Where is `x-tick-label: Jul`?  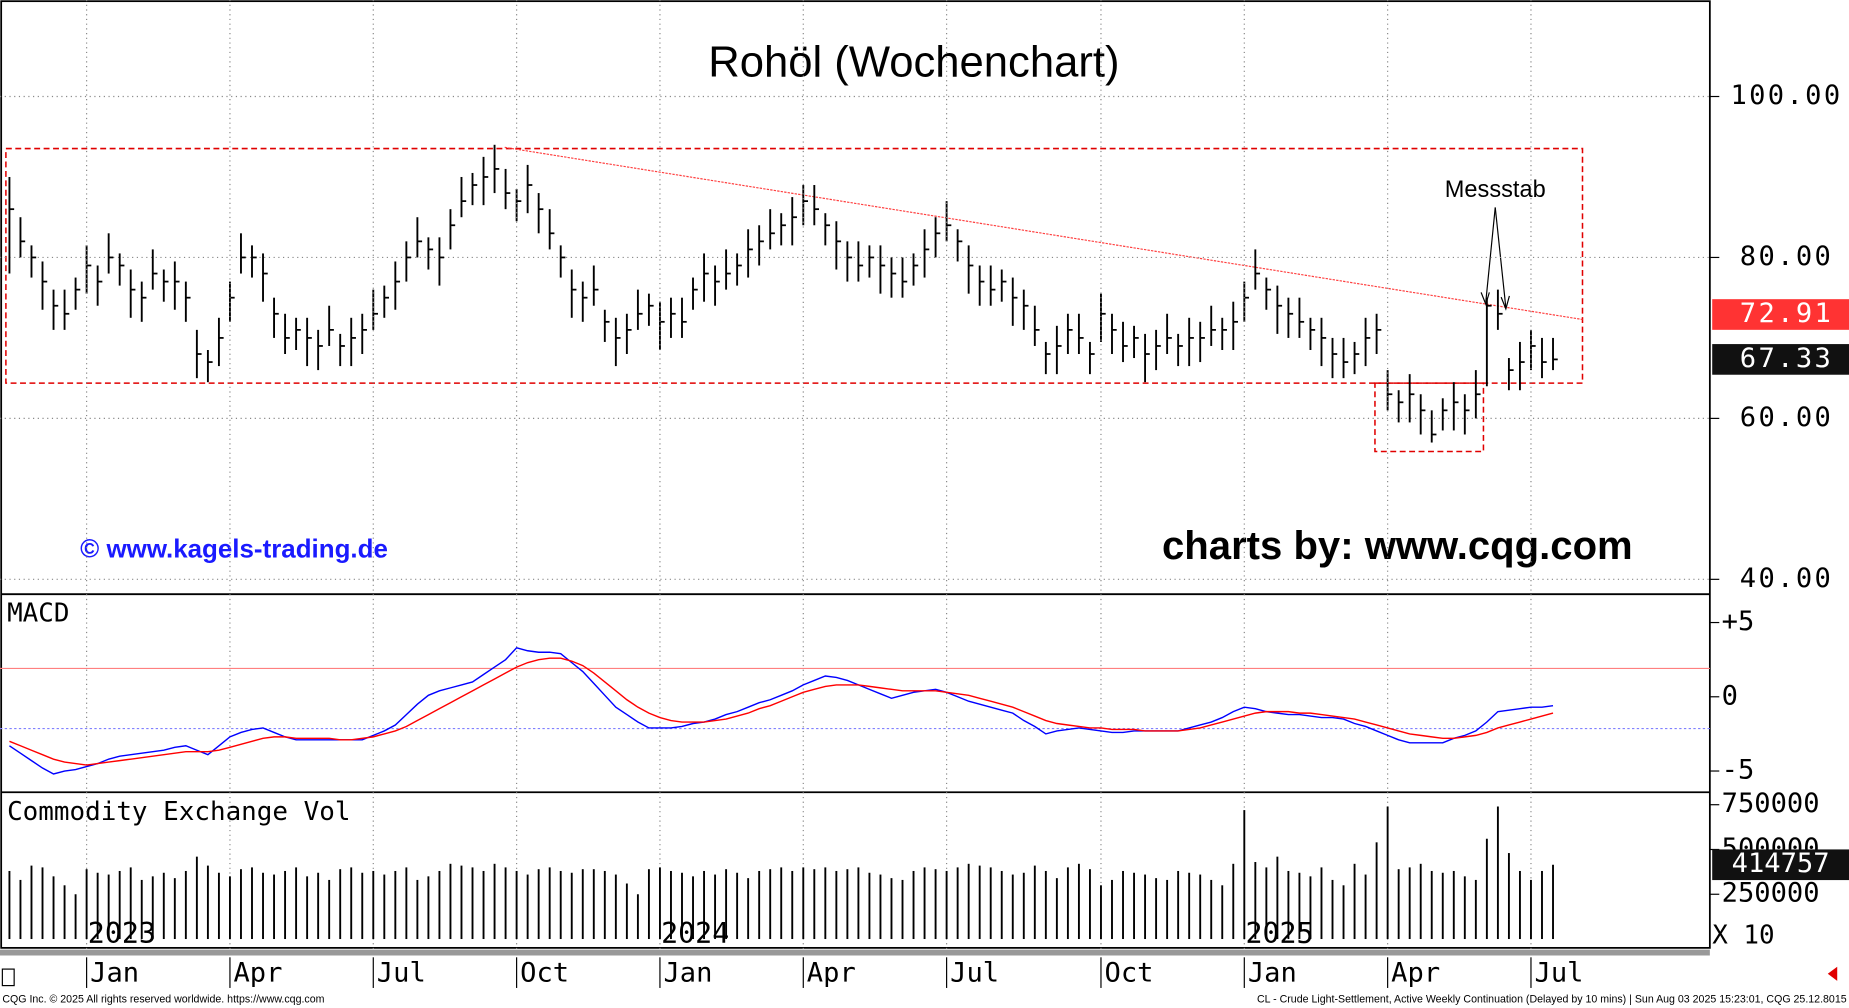
x-tick-label: Jul is located at coordinates (974, 972).